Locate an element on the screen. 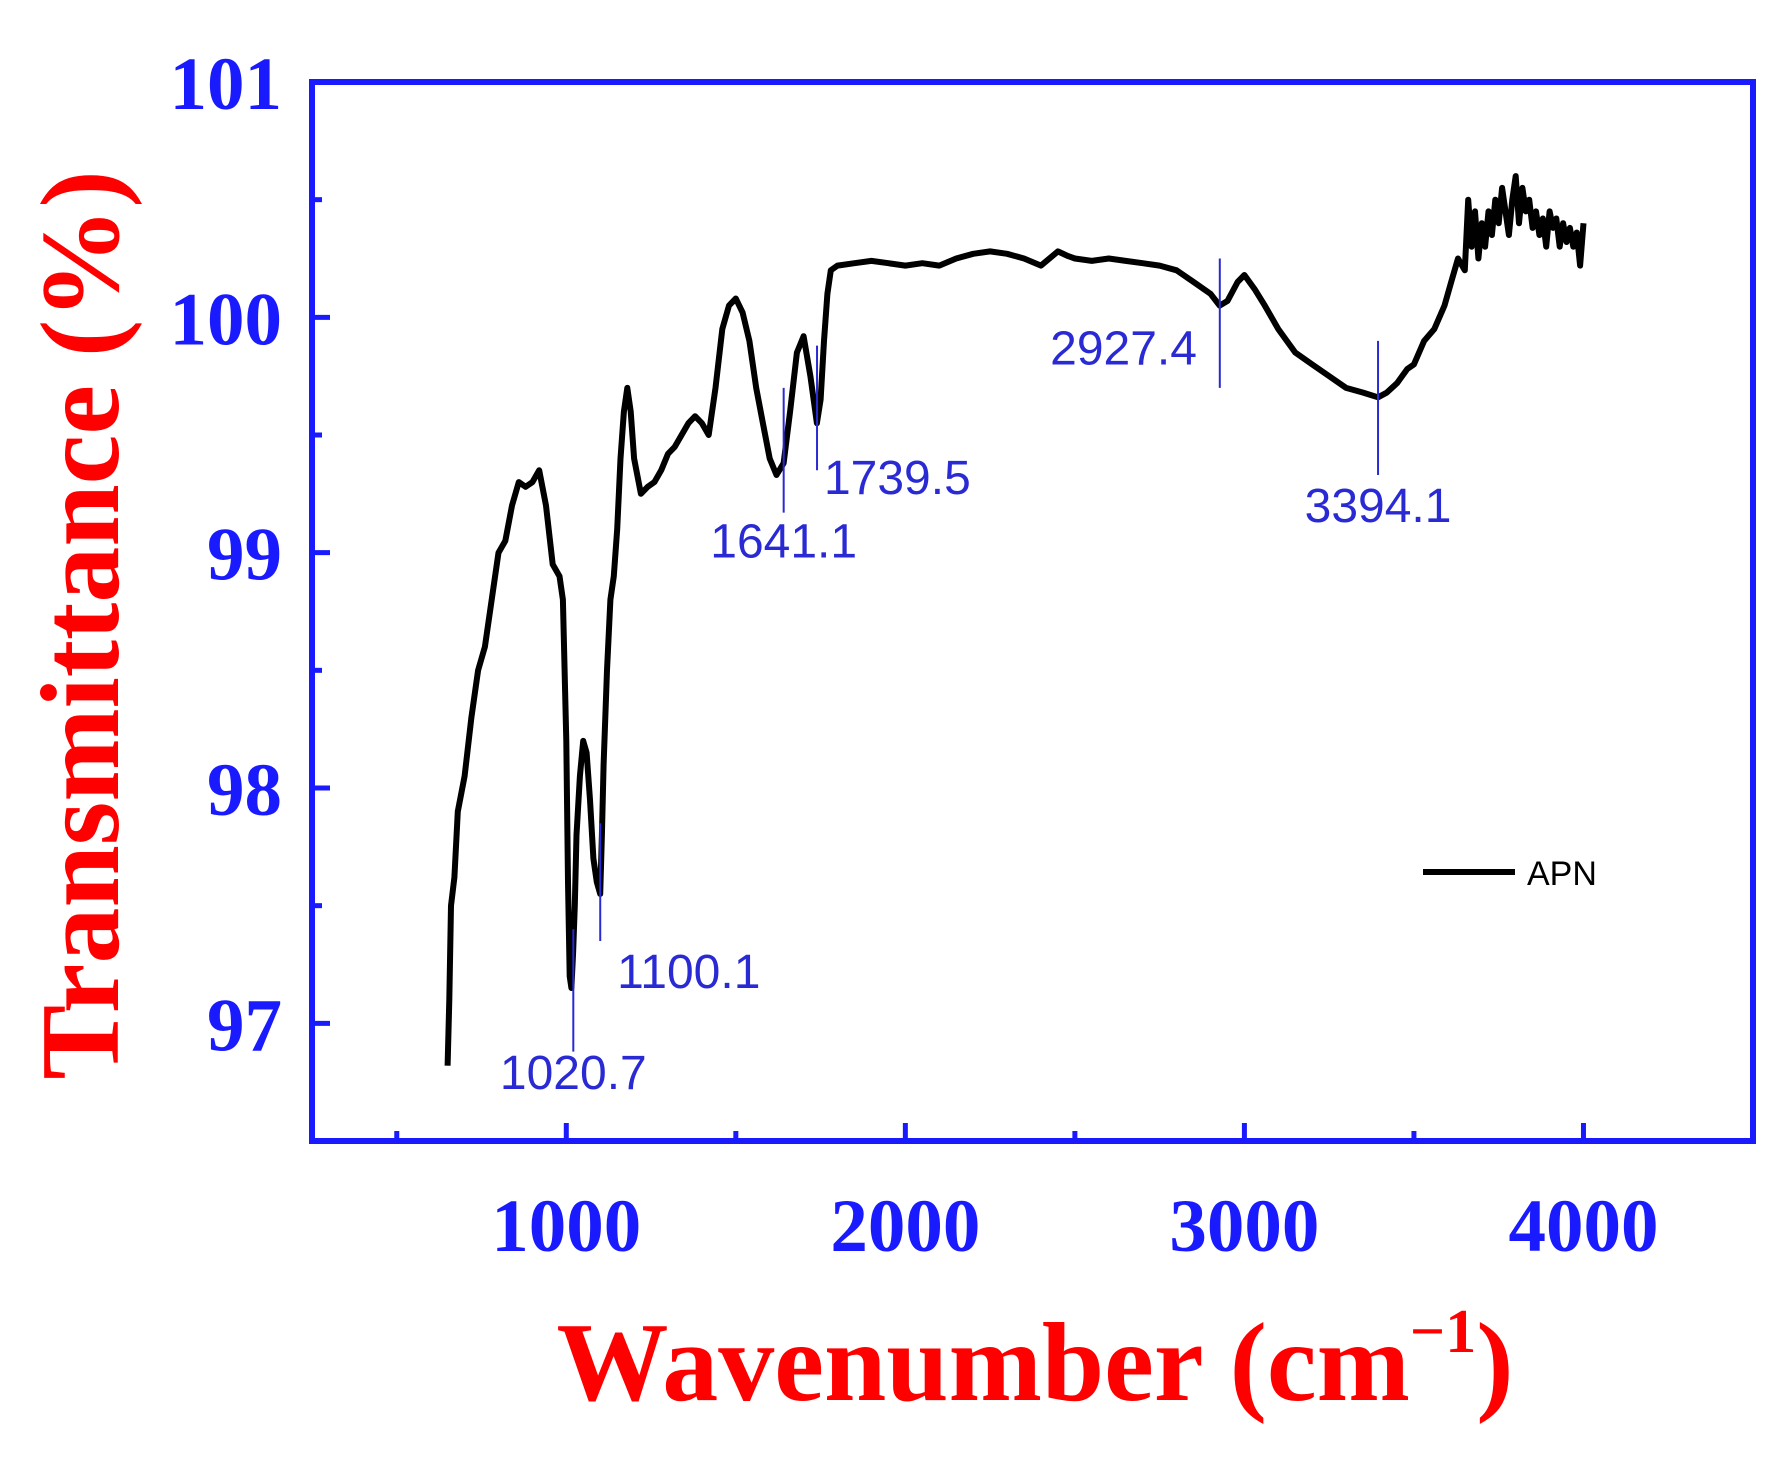 This screenshot has width=1790, height=1459. peak-label: 3394.1 is located at coordinates (1378, 506).